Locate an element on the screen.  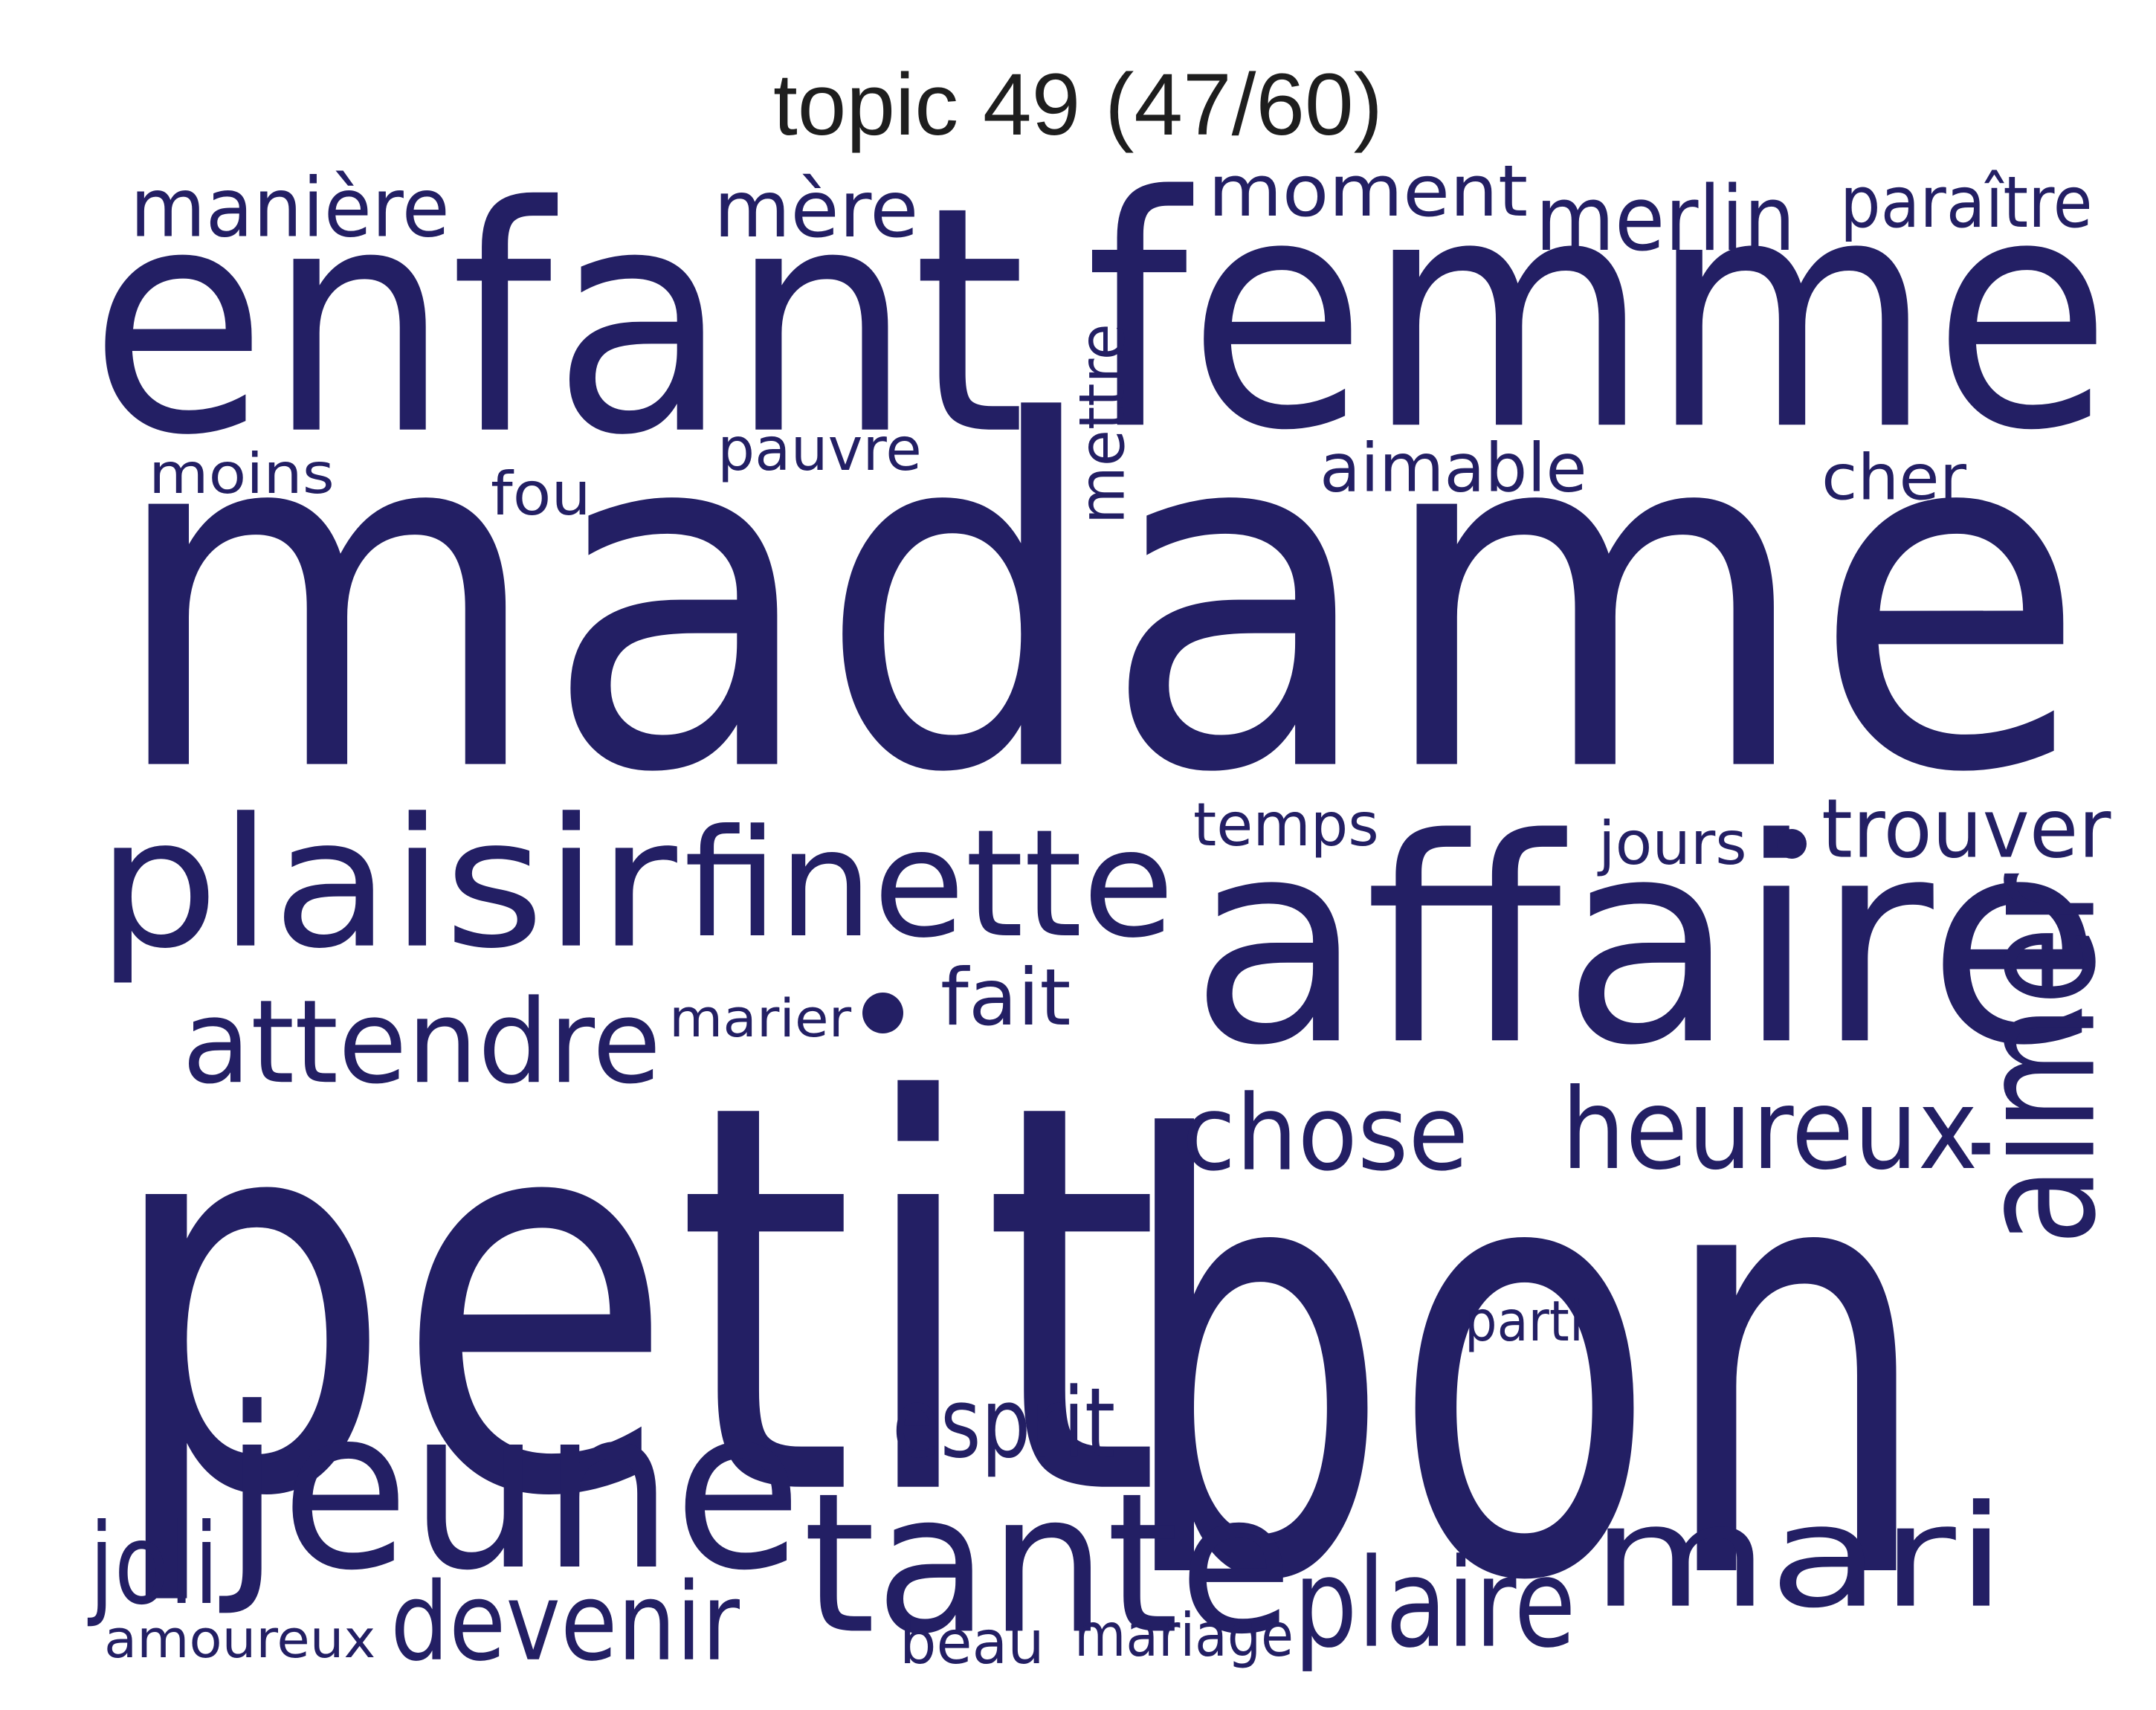
word-parti: parti is located at coordinates (1524, 1321).